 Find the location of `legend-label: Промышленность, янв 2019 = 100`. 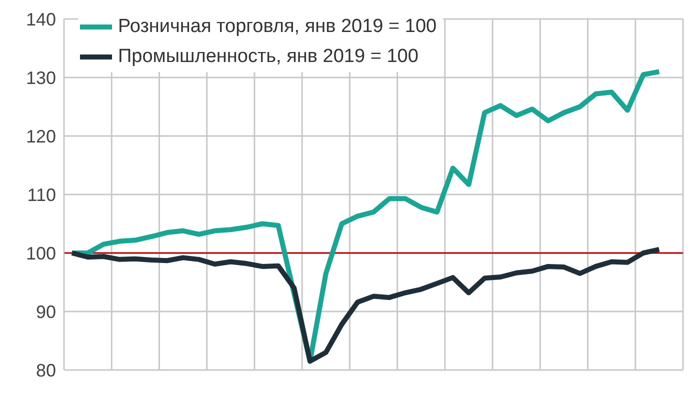

legend-label: Промышленность, янв 2019 = 100 is located at coordinates (268, 57).